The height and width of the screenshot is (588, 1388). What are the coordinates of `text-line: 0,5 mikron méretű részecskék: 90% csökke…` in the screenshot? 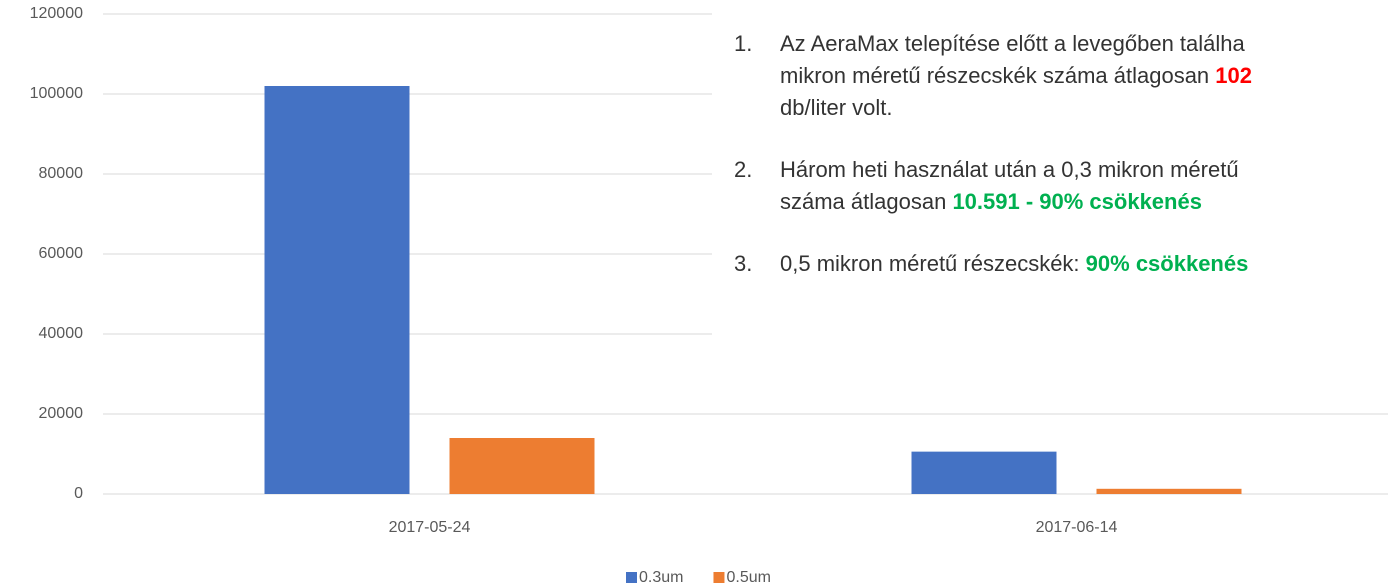 It's located at (1014, 264).